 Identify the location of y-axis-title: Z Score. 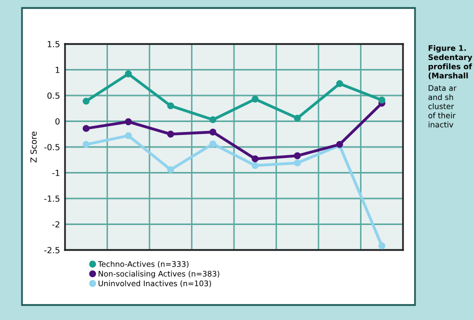
(33, 147).